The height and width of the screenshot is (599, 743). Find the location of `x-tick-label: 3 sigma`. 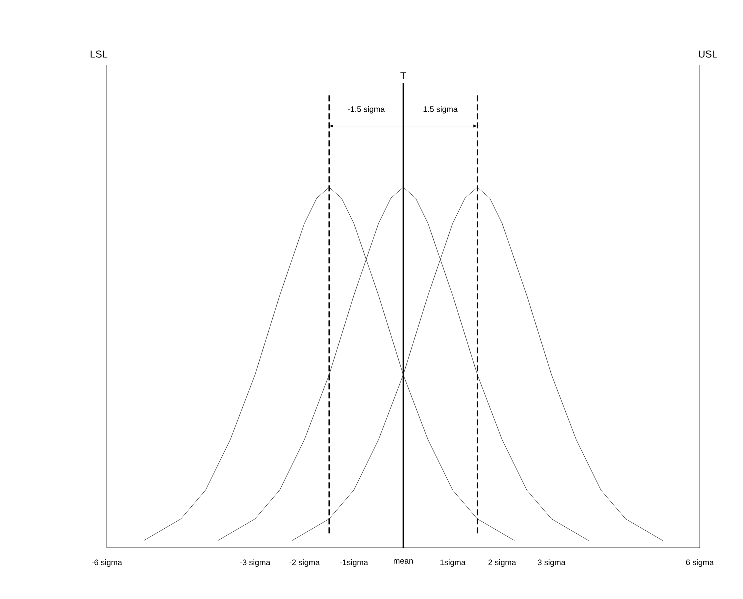

x-tick-label: 3 sigma is located at coordinates (552, 563).